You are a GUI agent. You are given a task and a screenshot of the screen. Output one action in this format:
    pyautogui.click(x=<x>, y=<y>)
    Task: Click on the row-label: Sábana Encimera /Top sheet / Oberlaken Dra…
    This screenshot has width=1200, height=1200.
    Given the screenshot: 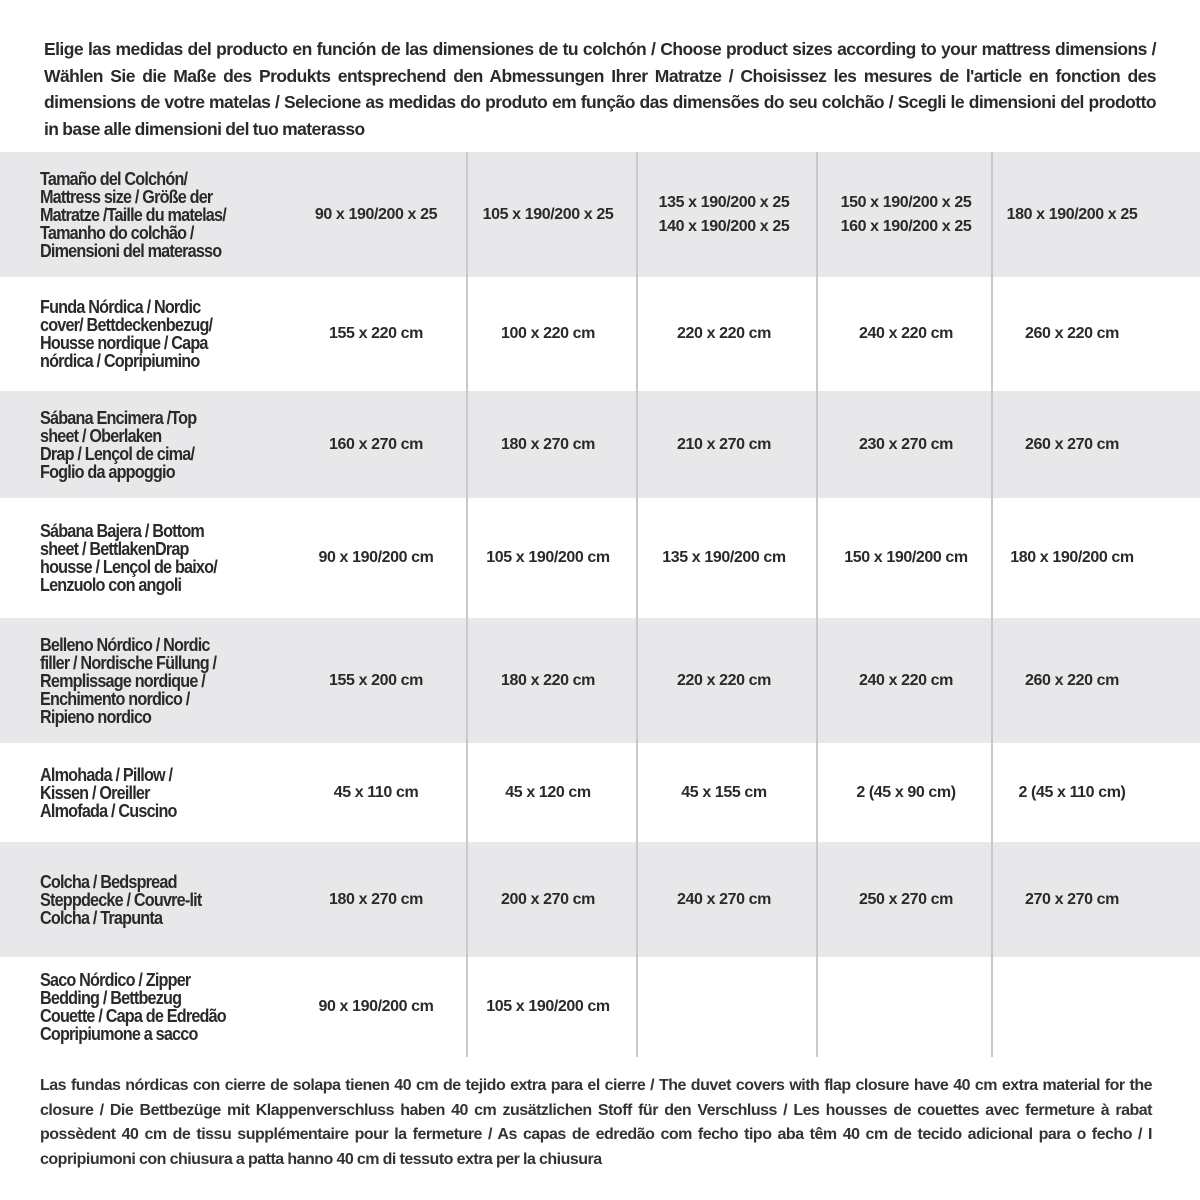 What is the action you would take?
    pyautogui.click(x=127, y=445)
    